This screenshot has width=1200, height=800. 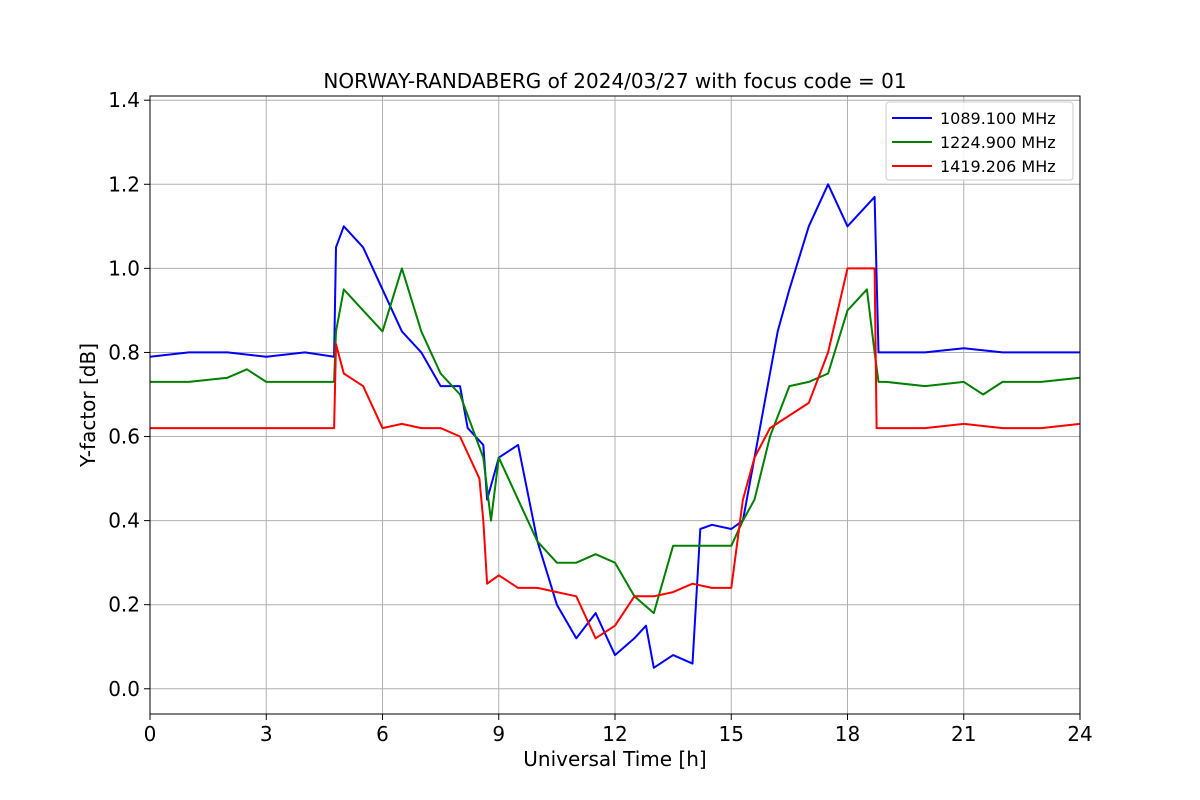 I want to click on y-tick-label: 0.4, so click(x=124, y=521).